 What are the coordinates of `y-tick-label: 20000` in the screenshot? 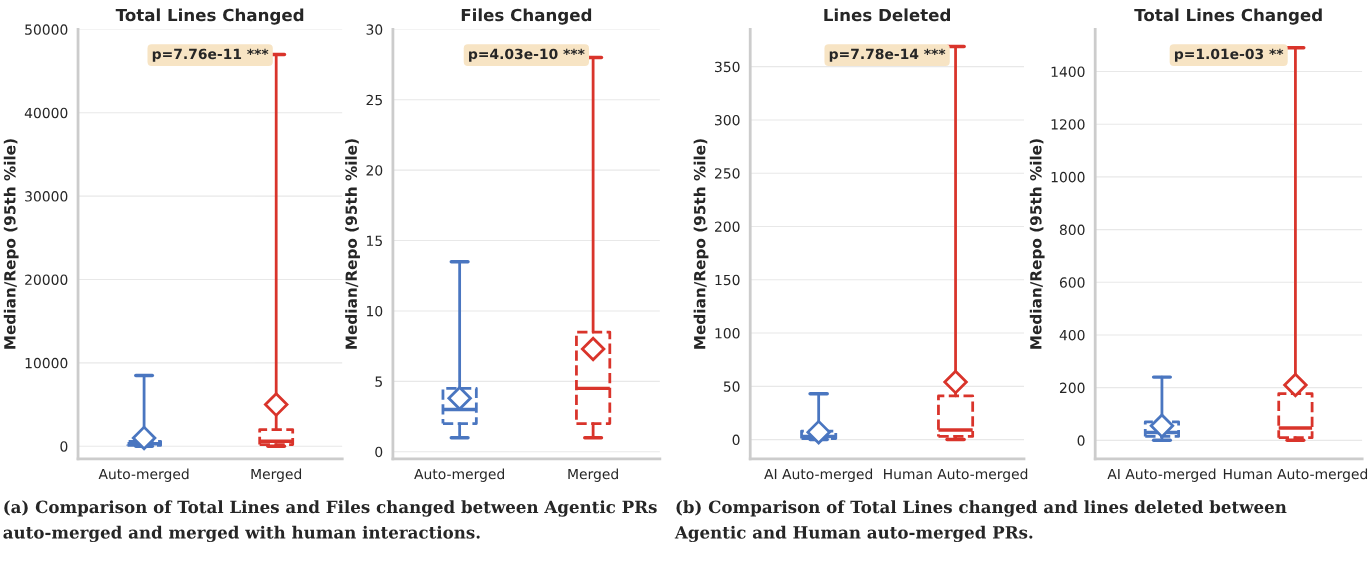 It's located at (46, 279).